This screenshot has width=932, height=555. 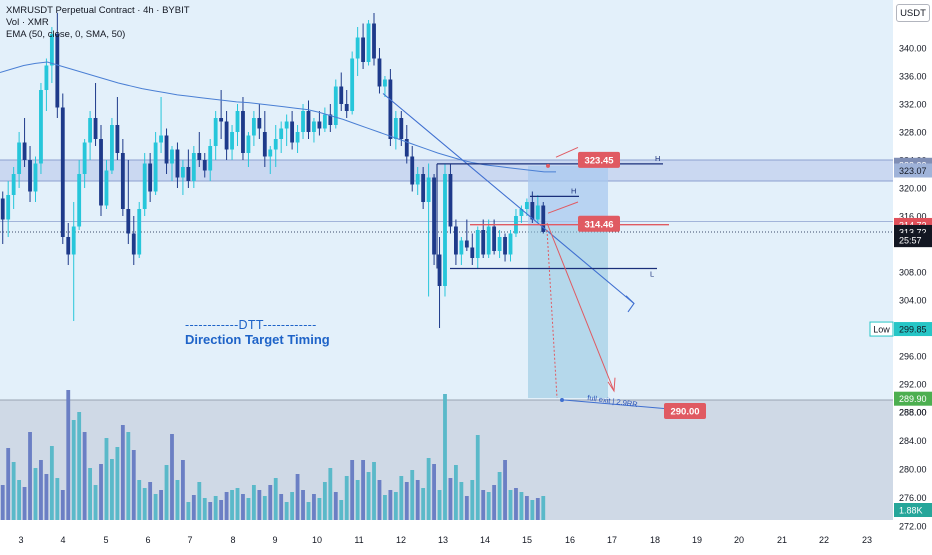 I want to click on target-box-lower, so click(x=568, y=312).